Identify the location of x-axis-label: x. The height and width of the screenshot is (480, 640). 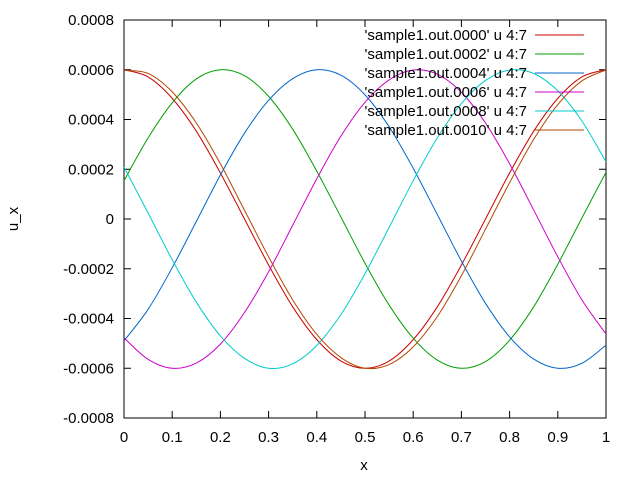
(364, 465).